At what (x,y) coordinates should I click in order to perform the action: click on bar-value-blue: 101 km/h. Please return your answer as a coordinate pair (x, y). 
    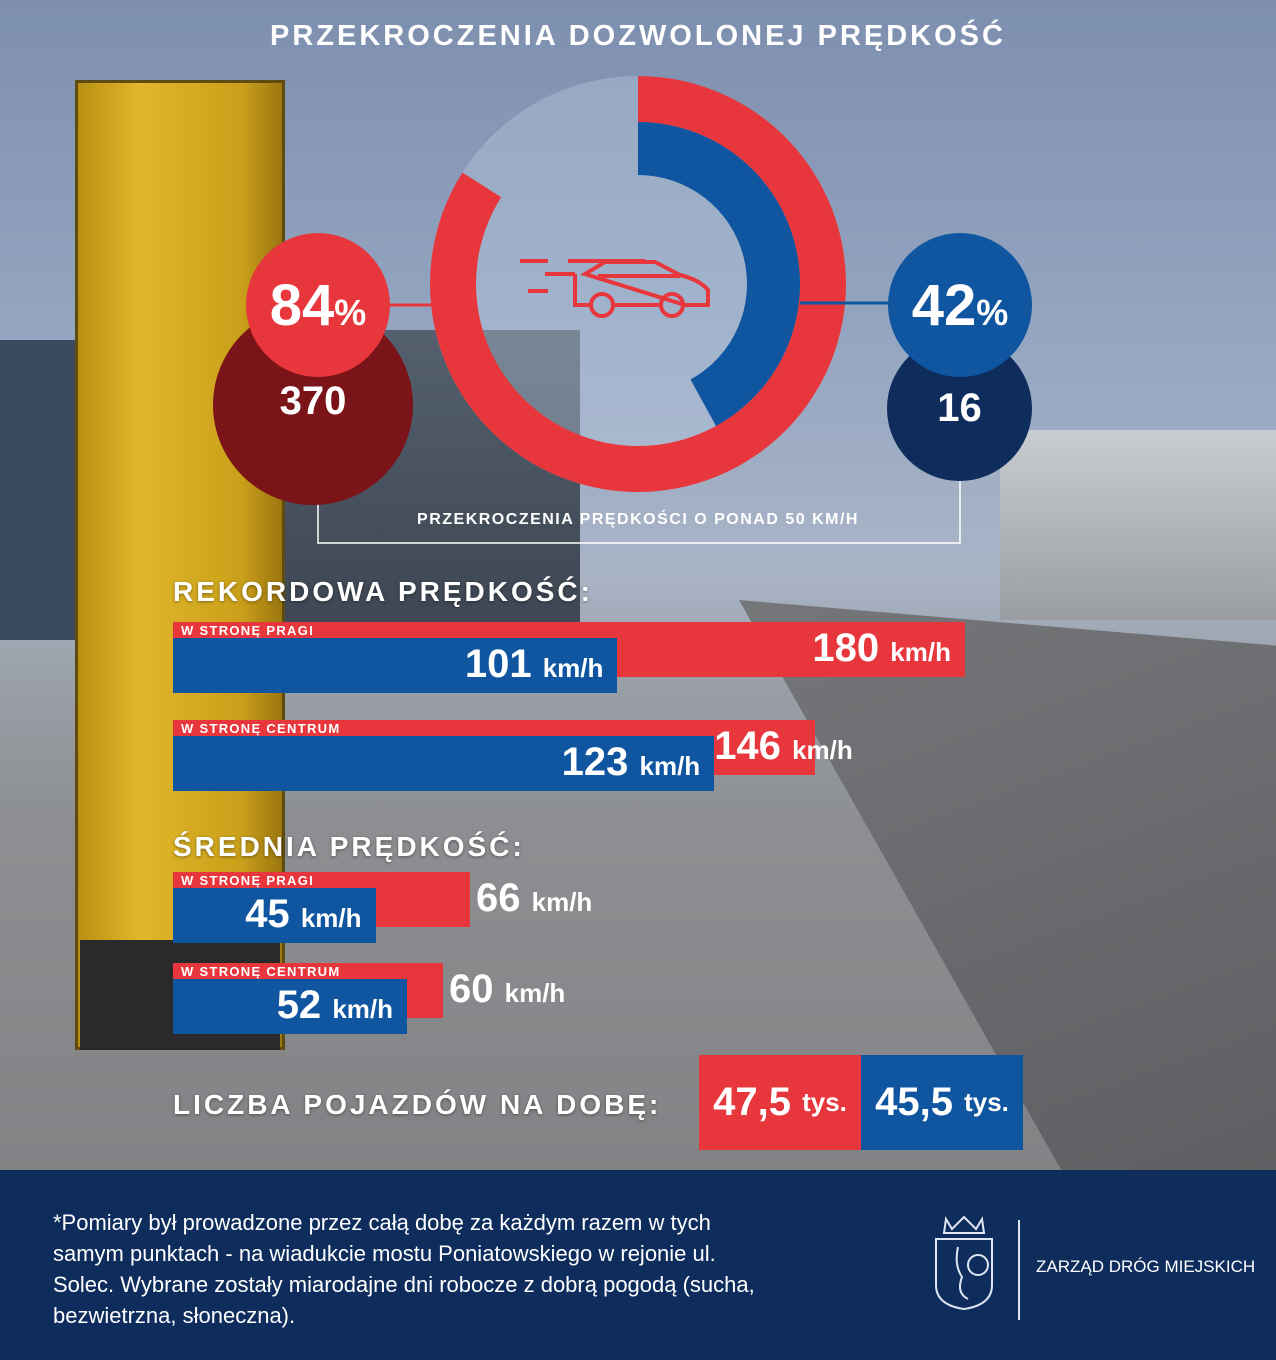
    Looking at the image, I should click on (534, 664).